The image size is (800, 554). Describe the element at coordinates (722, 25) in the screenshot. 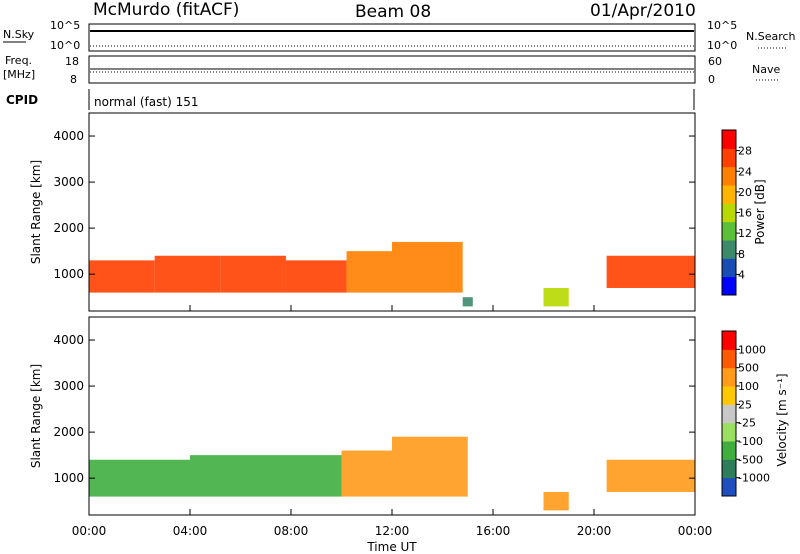

I see `noise-right-tick-top: 10^5` at that location.